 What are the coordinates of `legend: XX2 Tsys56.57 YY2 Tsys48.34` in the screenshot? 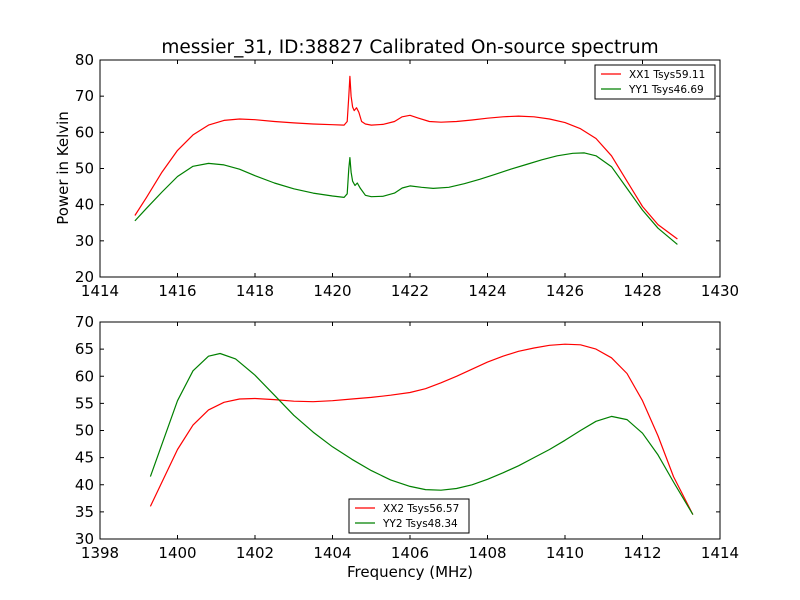 It's located at (409, 516).